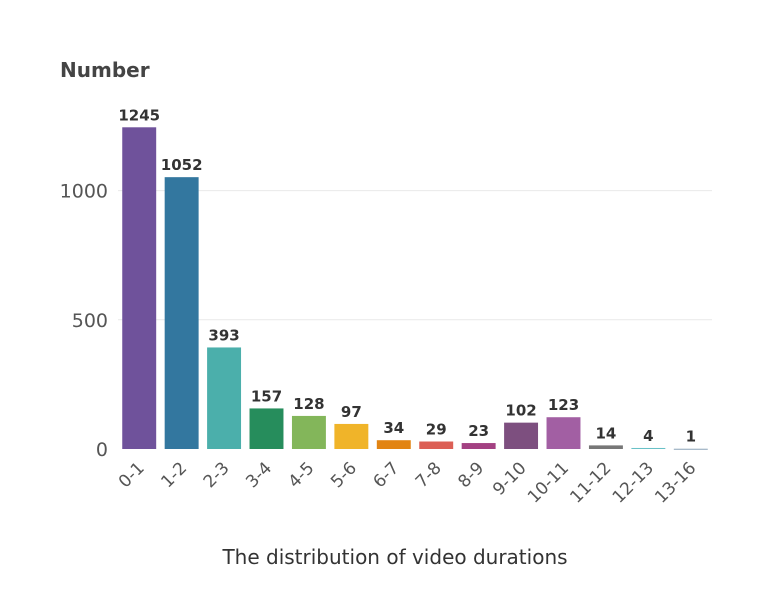 The width and height of the screenshot is (775, 602). Describe the element at coordinates (675, 482) in the screenshot. I see `x-tick-label-13-16: 13-16` at that location.